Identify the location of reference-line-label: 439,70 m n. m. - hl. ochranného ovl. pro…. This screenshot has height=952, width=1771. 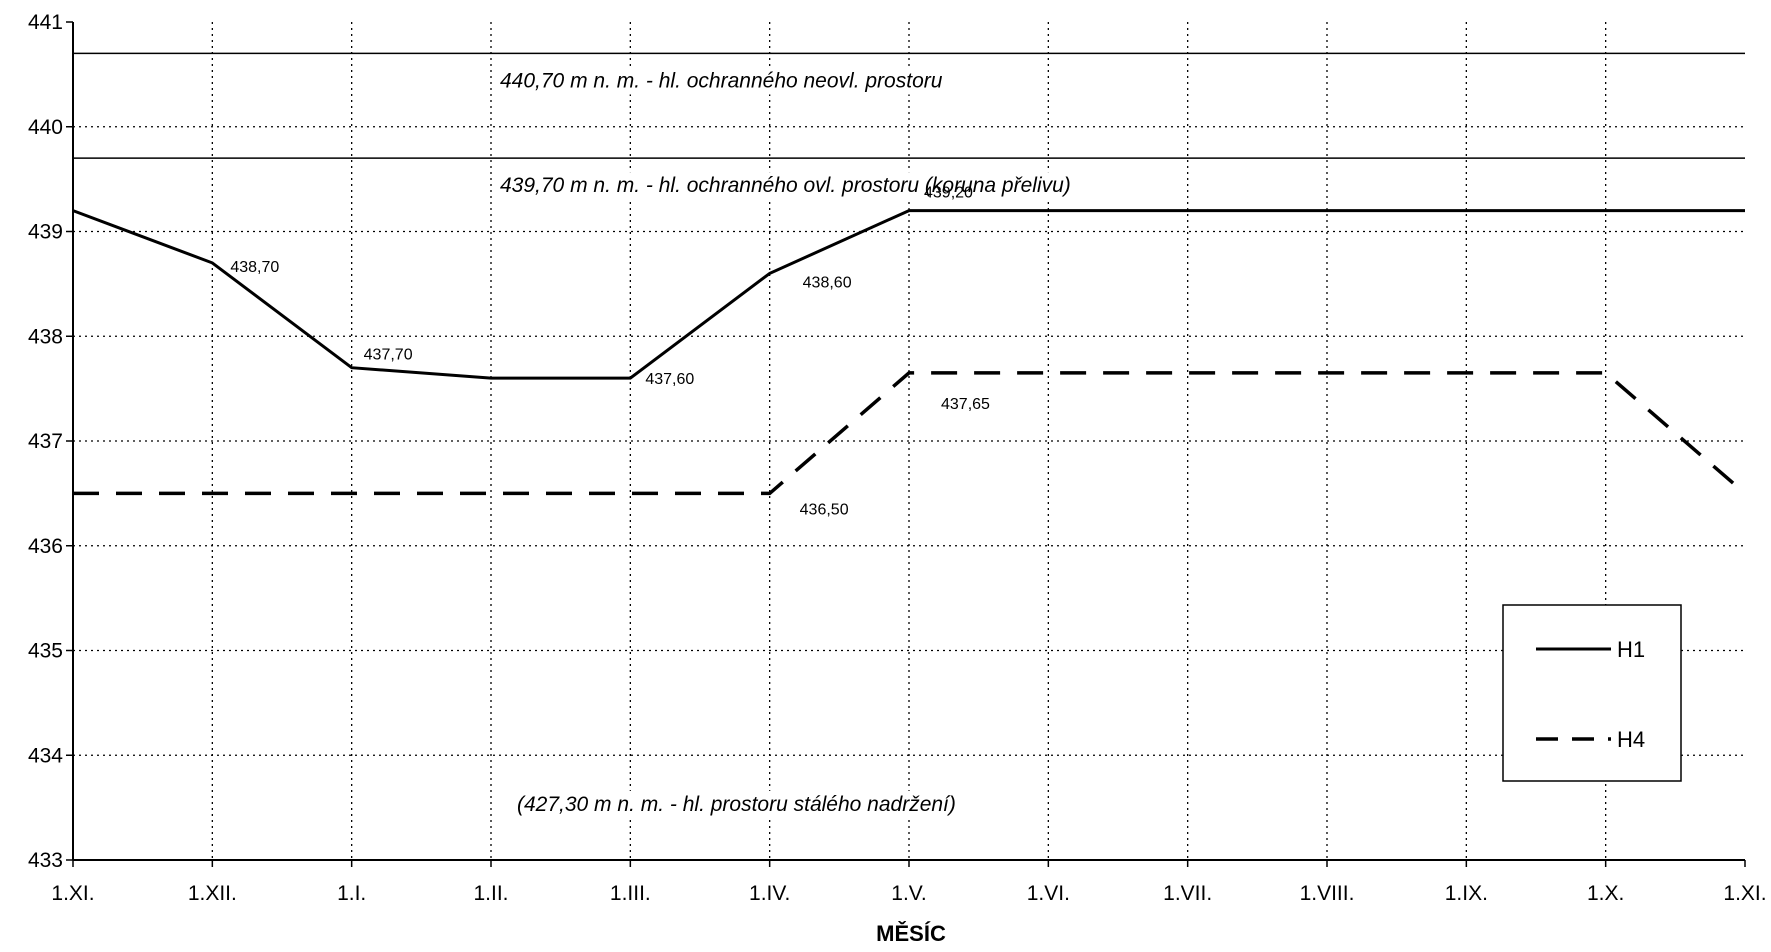
(785, 185).